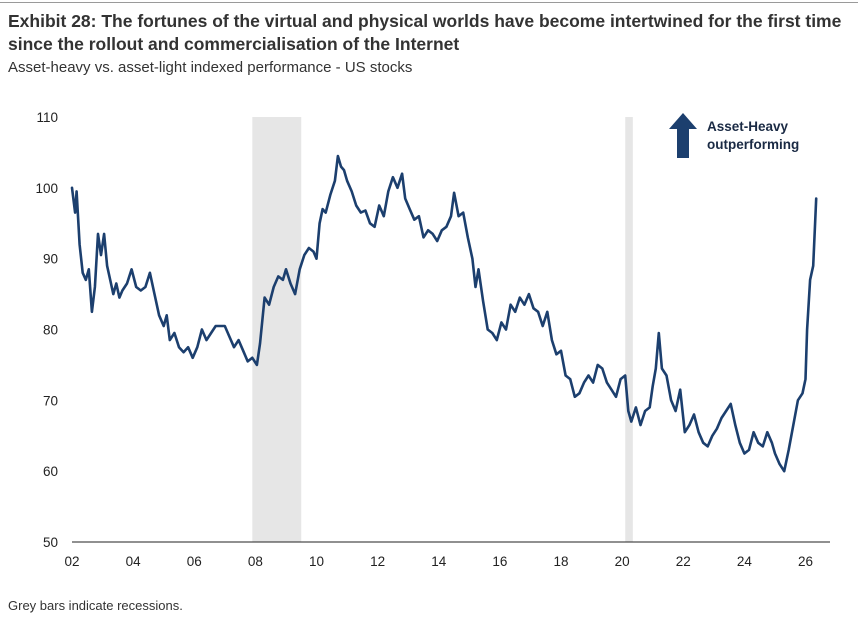  Describe the element at coordinates (194, 561) in the screenshot. I see `x-tick-label: 06` at that location.